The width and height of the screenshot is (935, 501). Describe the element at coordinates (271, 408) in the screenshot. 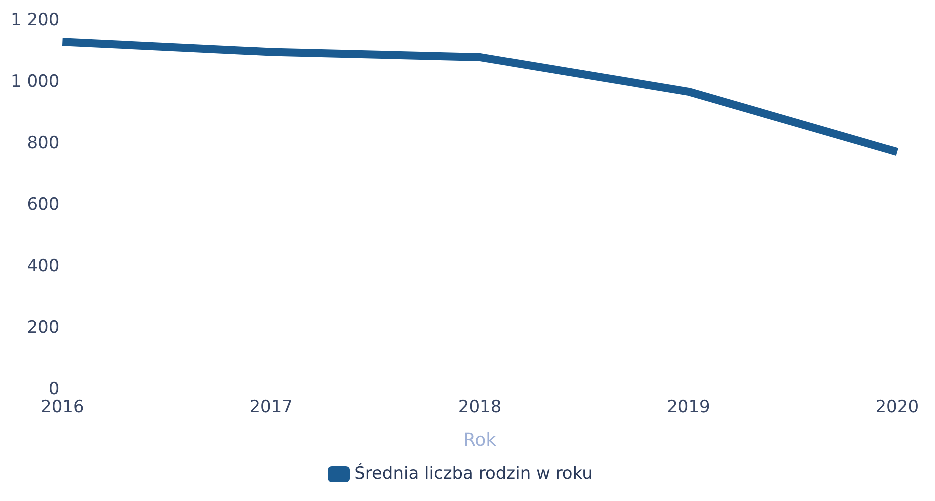

I see `x-tick-label: 2017` at that location.